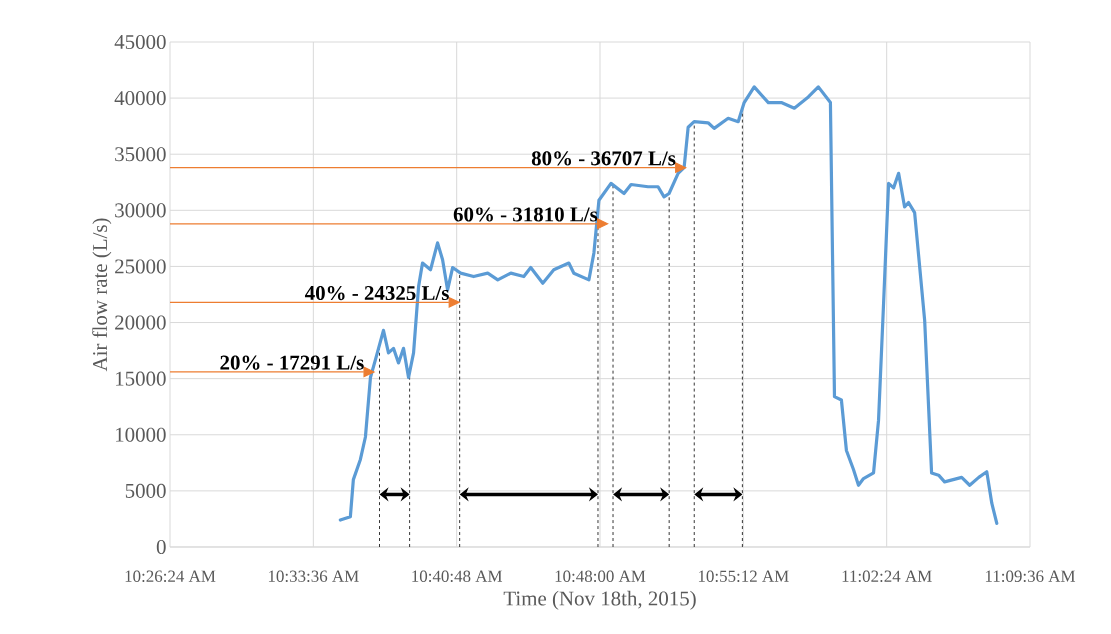 Image resolution: width=1111 pixels, height=634 pixels. Describe the element at coordinates (140, 210) in the screenshot. I see `y-tick-label: 30000` at that location.